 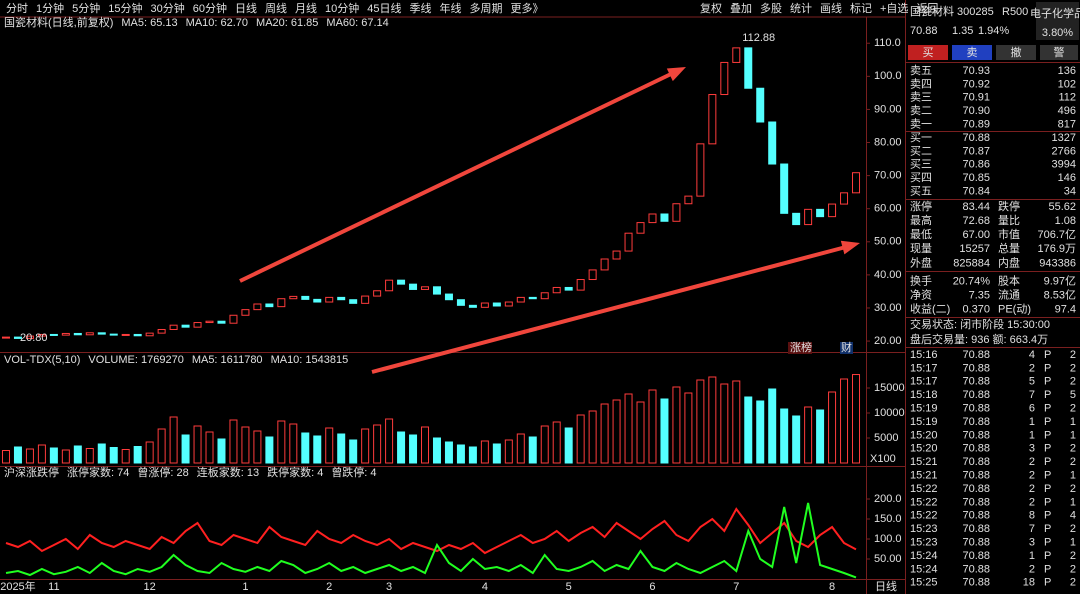 I want to click on trade-button: 买, so click(x=928, y=52).